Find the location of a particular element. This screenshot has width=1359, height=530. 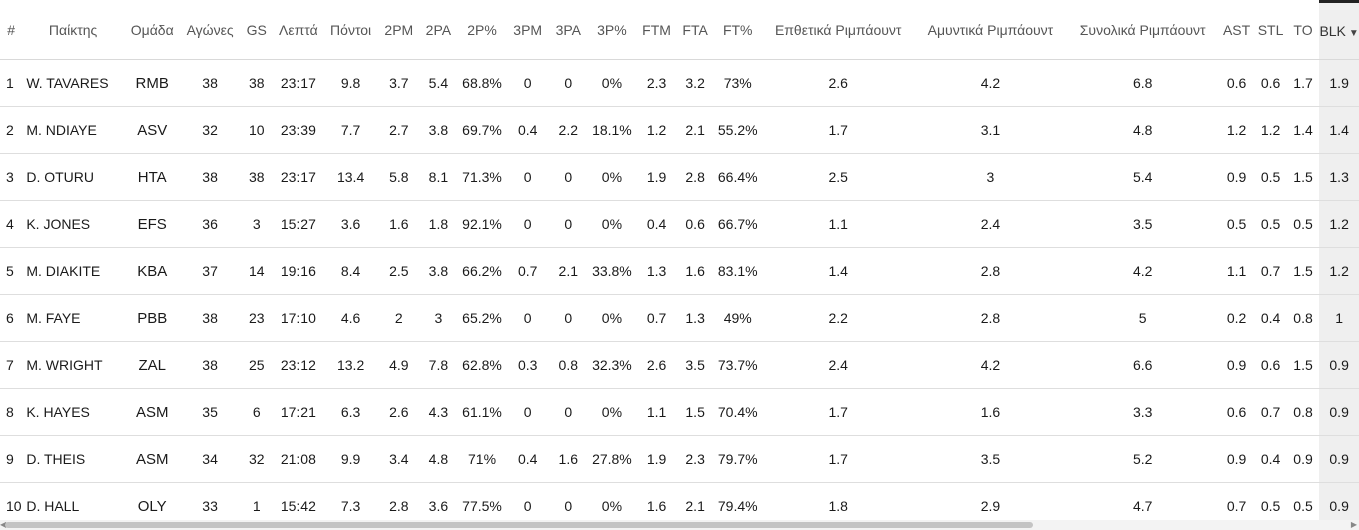

column-header-1: Παίκτης is located at coordinates (73, 30).